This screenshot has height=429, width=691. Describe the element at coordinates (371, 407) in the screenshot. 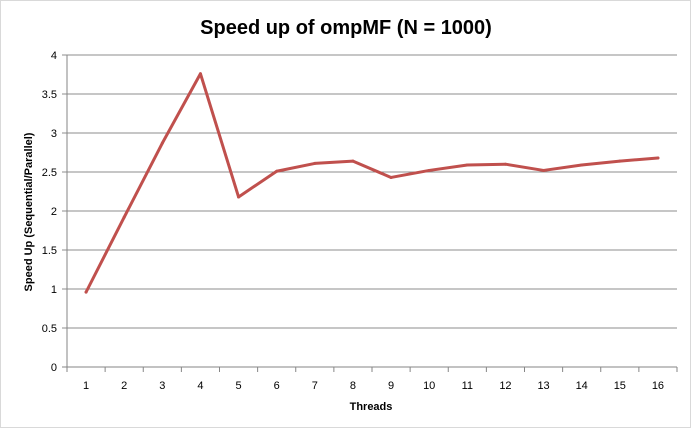

I see `x-axis-title: Threads` at that location.